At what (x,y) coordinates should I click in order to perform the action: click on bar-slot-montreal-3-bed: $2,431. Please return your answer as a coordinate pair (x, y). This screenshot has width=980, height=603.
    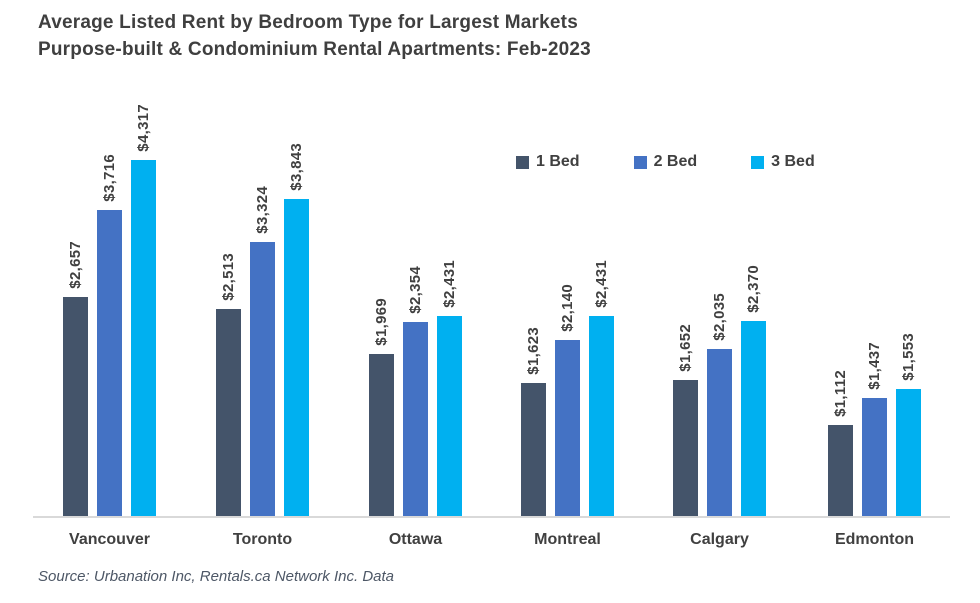
    Looking at the image, I should click on (601, 388).